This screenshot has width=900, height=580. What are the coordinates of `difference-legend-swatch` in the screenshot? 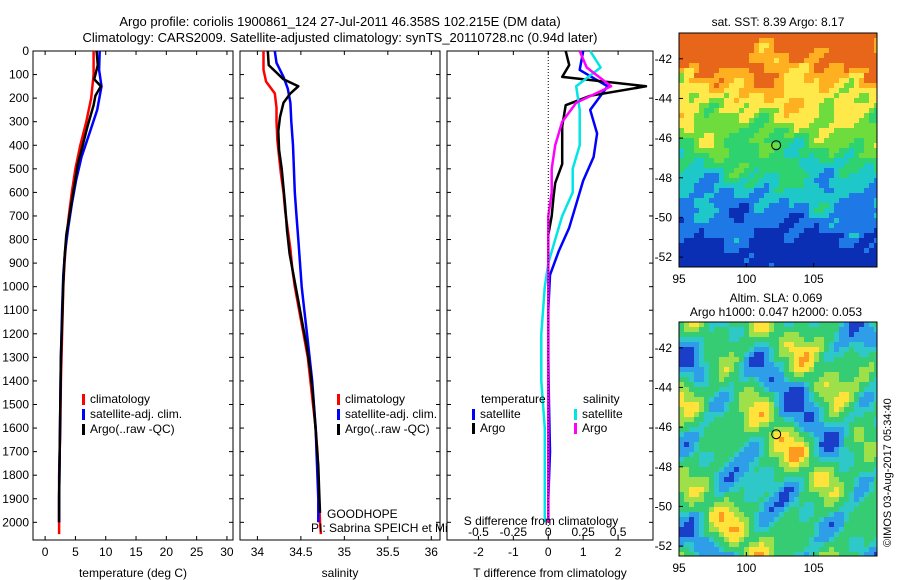 It's located at (575, 428).